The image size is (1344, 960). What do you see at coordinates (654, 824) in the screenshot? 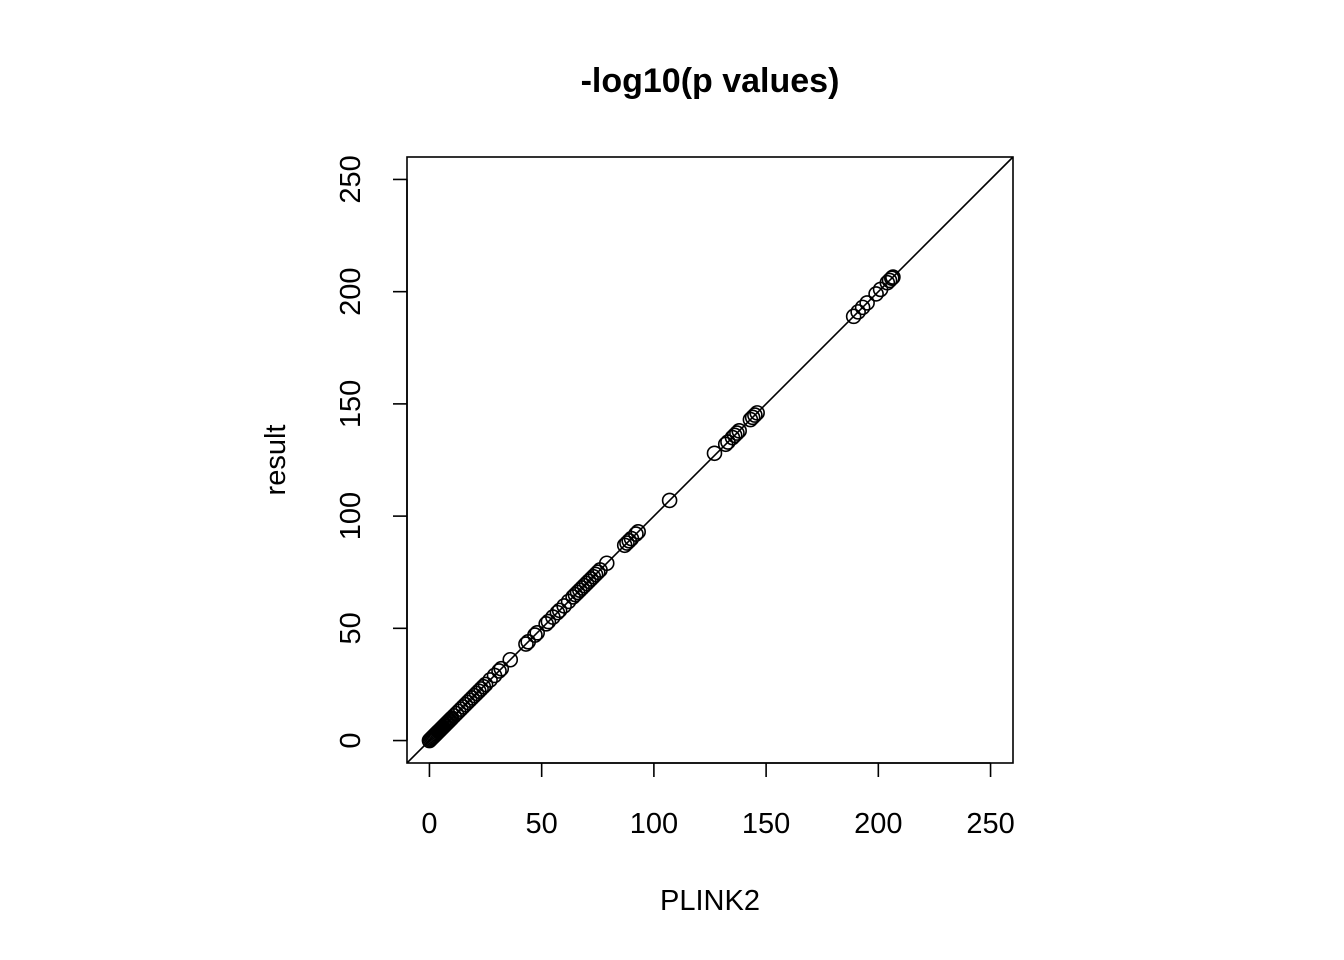
I see `x-tick-label: 100` at bounding box center [654, 824].